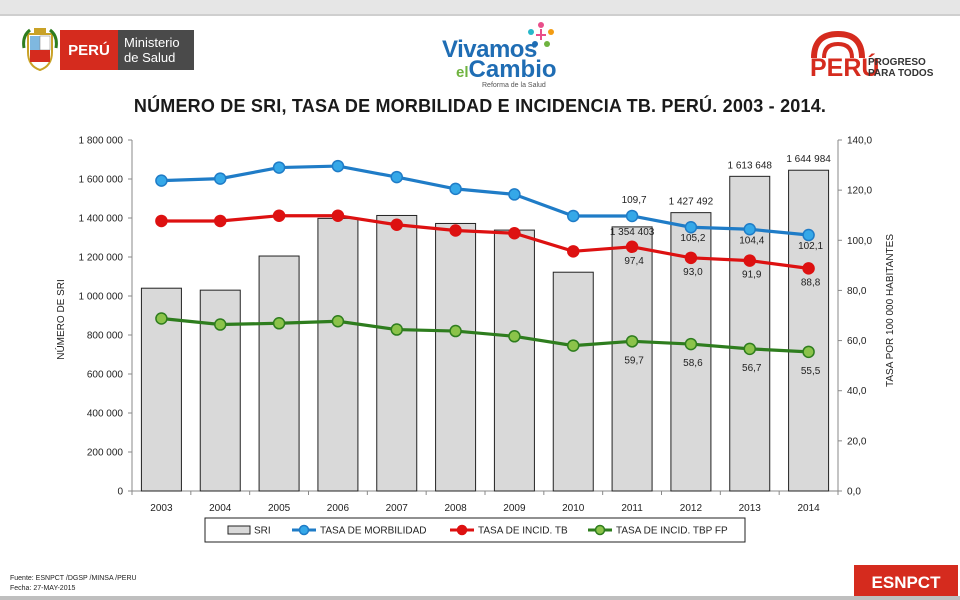  Describe the element at coordinates (811, 282) in the screenshot. I see `line-data-label: 88,8` at that location.